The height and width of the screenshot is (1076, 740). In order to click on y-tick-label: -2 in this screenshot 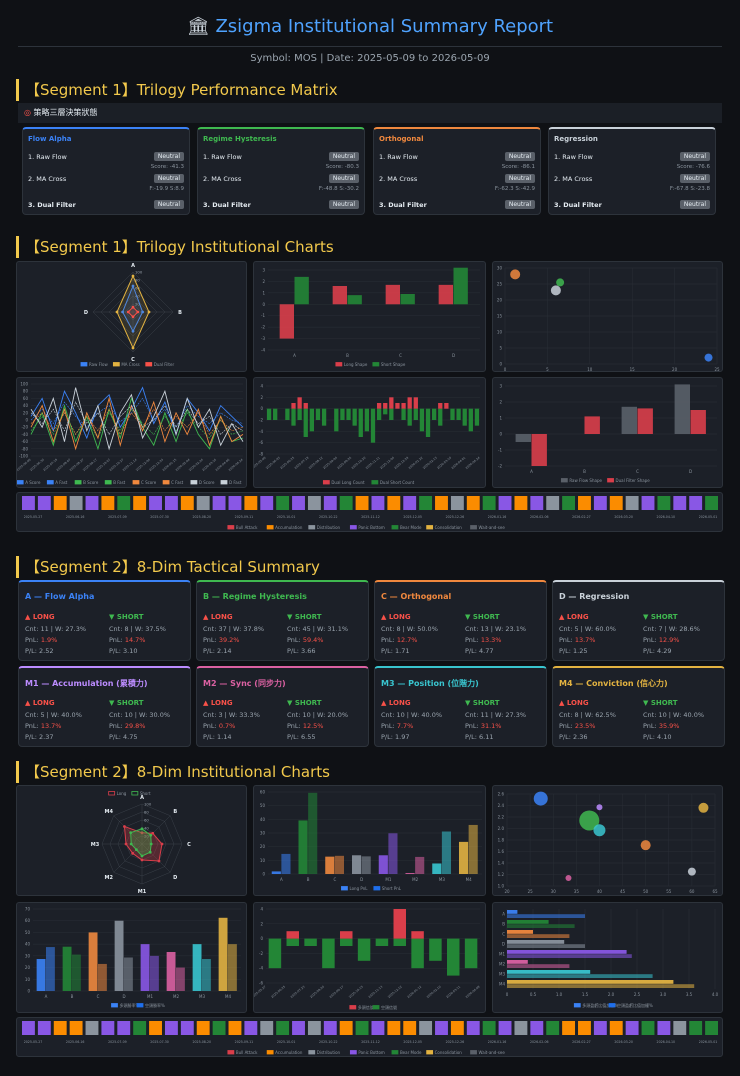, I will do `click(261, 420)`.